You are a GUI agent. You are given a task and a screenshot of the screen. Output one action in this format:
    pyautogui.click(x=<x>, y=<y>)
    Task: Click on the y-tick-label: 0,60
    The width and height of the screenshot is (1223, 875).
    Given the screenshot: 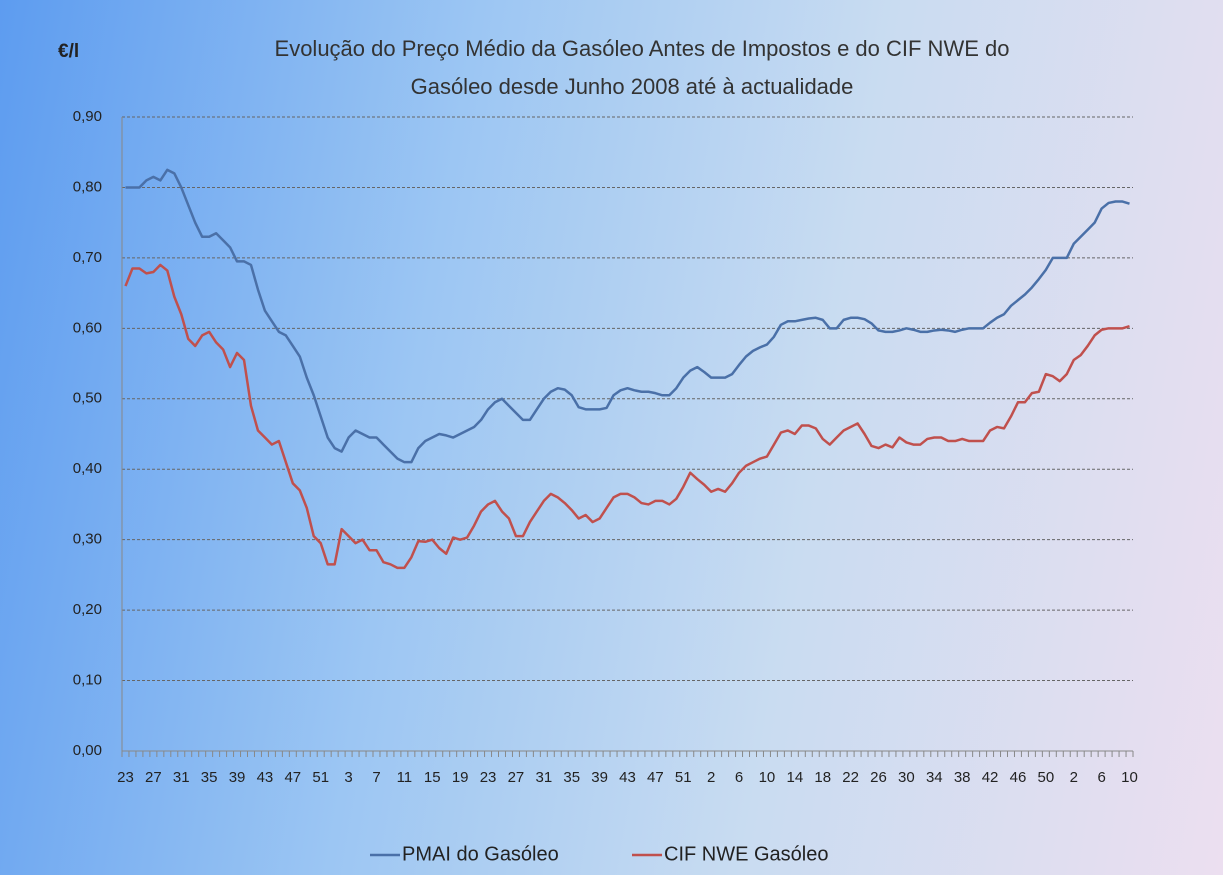 What is the action you would take?
    pyautogui.click(x=87, y=327)
    